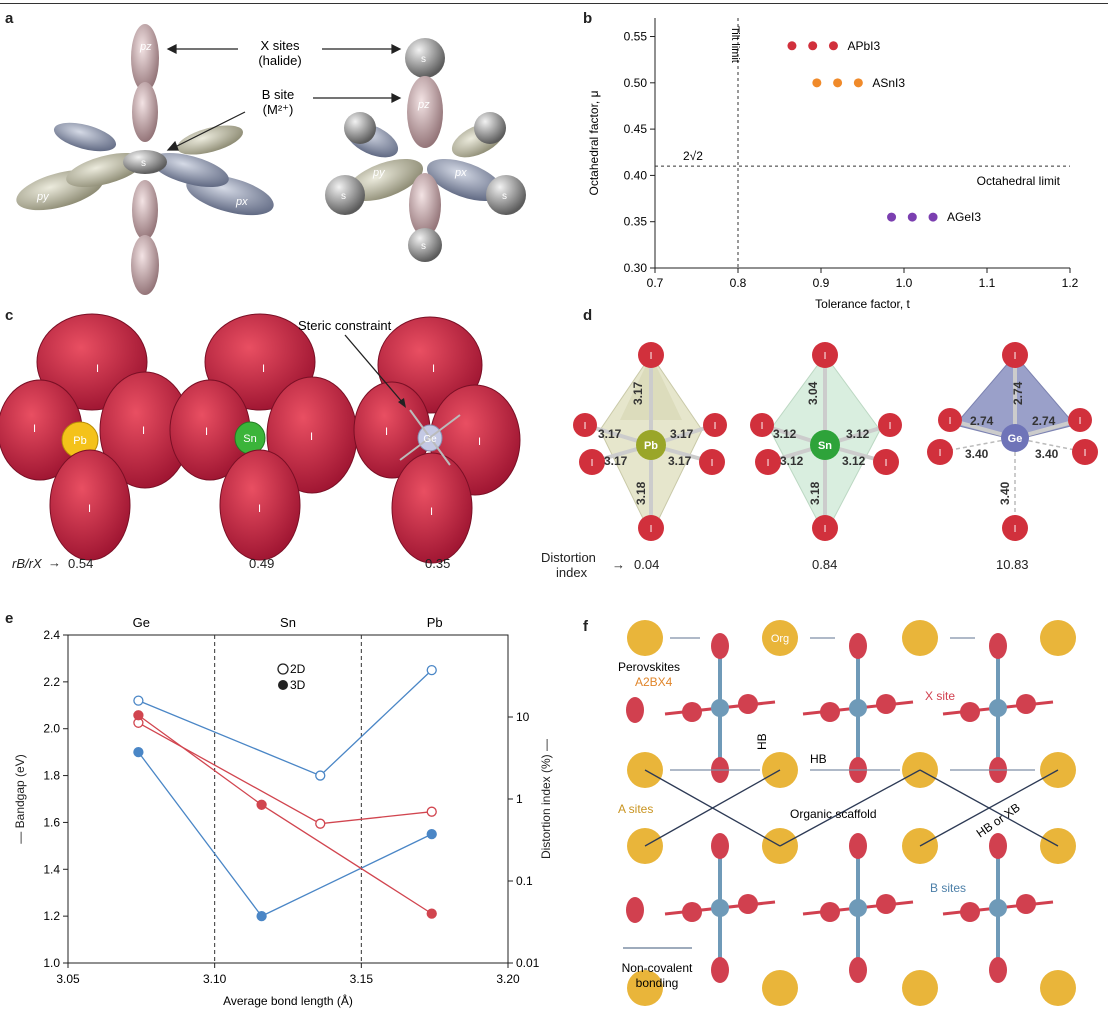 This screenshot has width=1108, height=1020. What do you see at coordinates (635, 809) in the screenshot?
I see `a-sites-label: A sites` at bounding box center [635, 809].